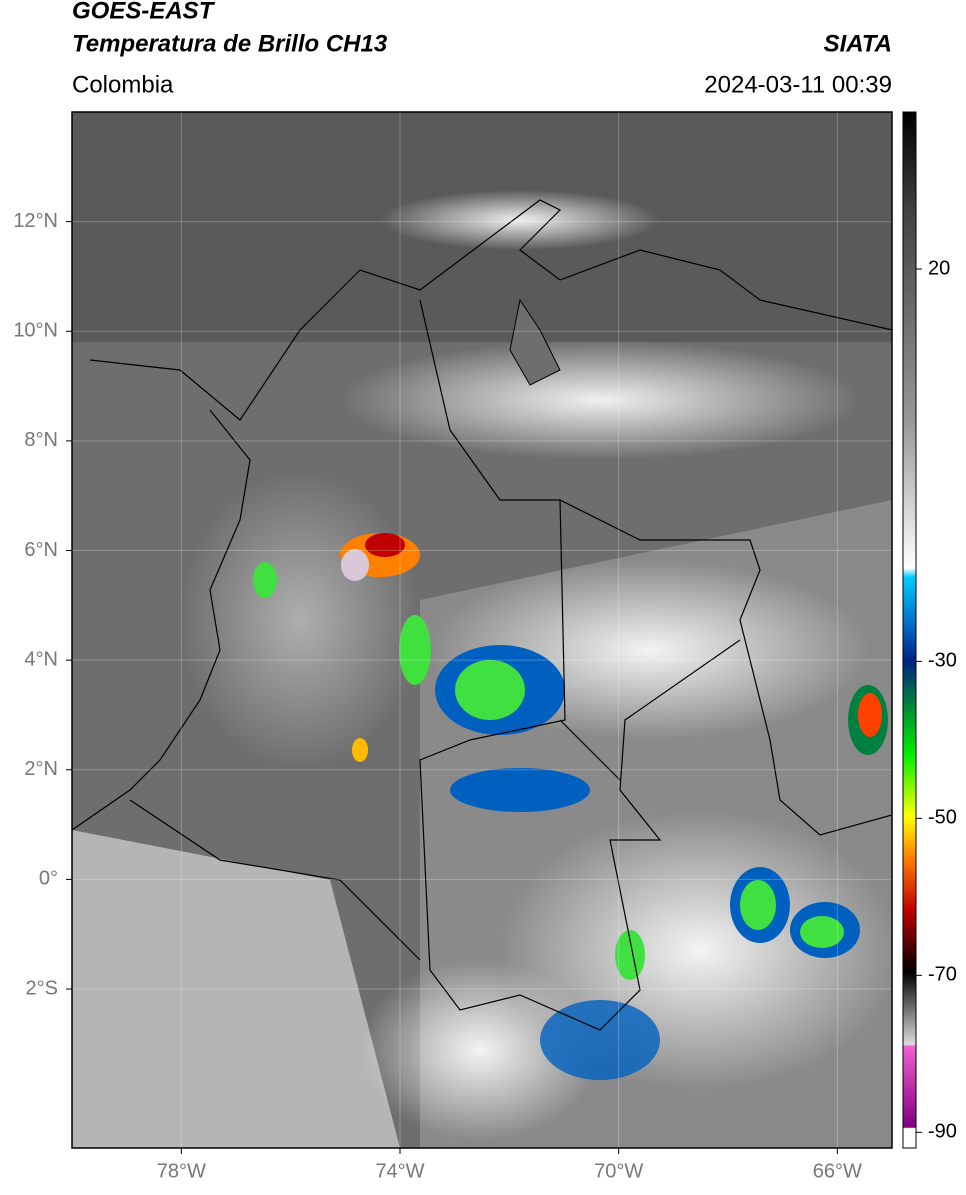 This screenshot has height=1195, width=966. Describe the element at coordinates (942, 975) in the screenshot. I see `colorbar-tick-label: -70` at that location.